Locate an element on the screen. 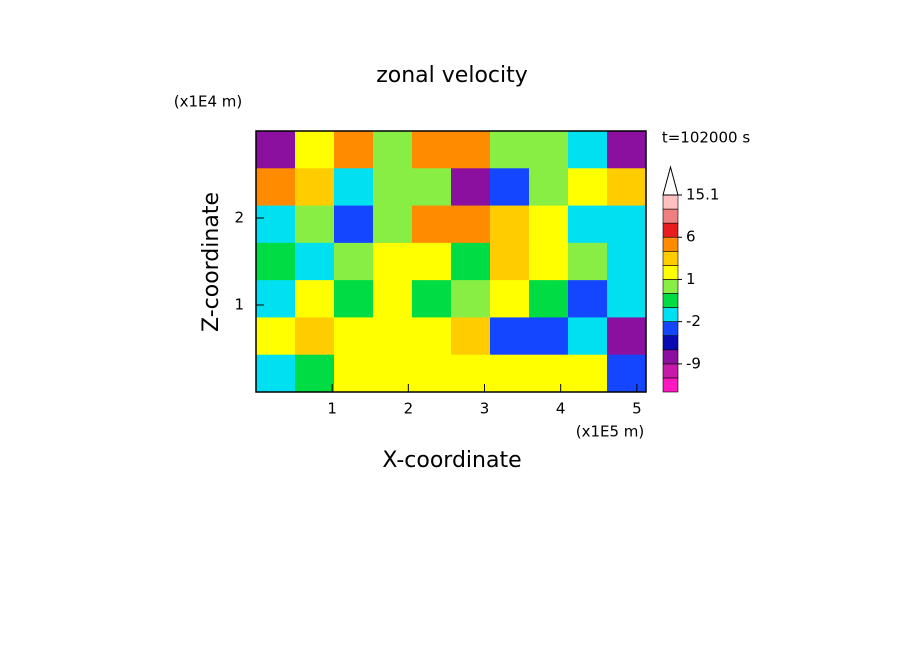 The width and height of the screenshot is (904, 654). x-tick-label: 4 is located at coordinates (561, 409).